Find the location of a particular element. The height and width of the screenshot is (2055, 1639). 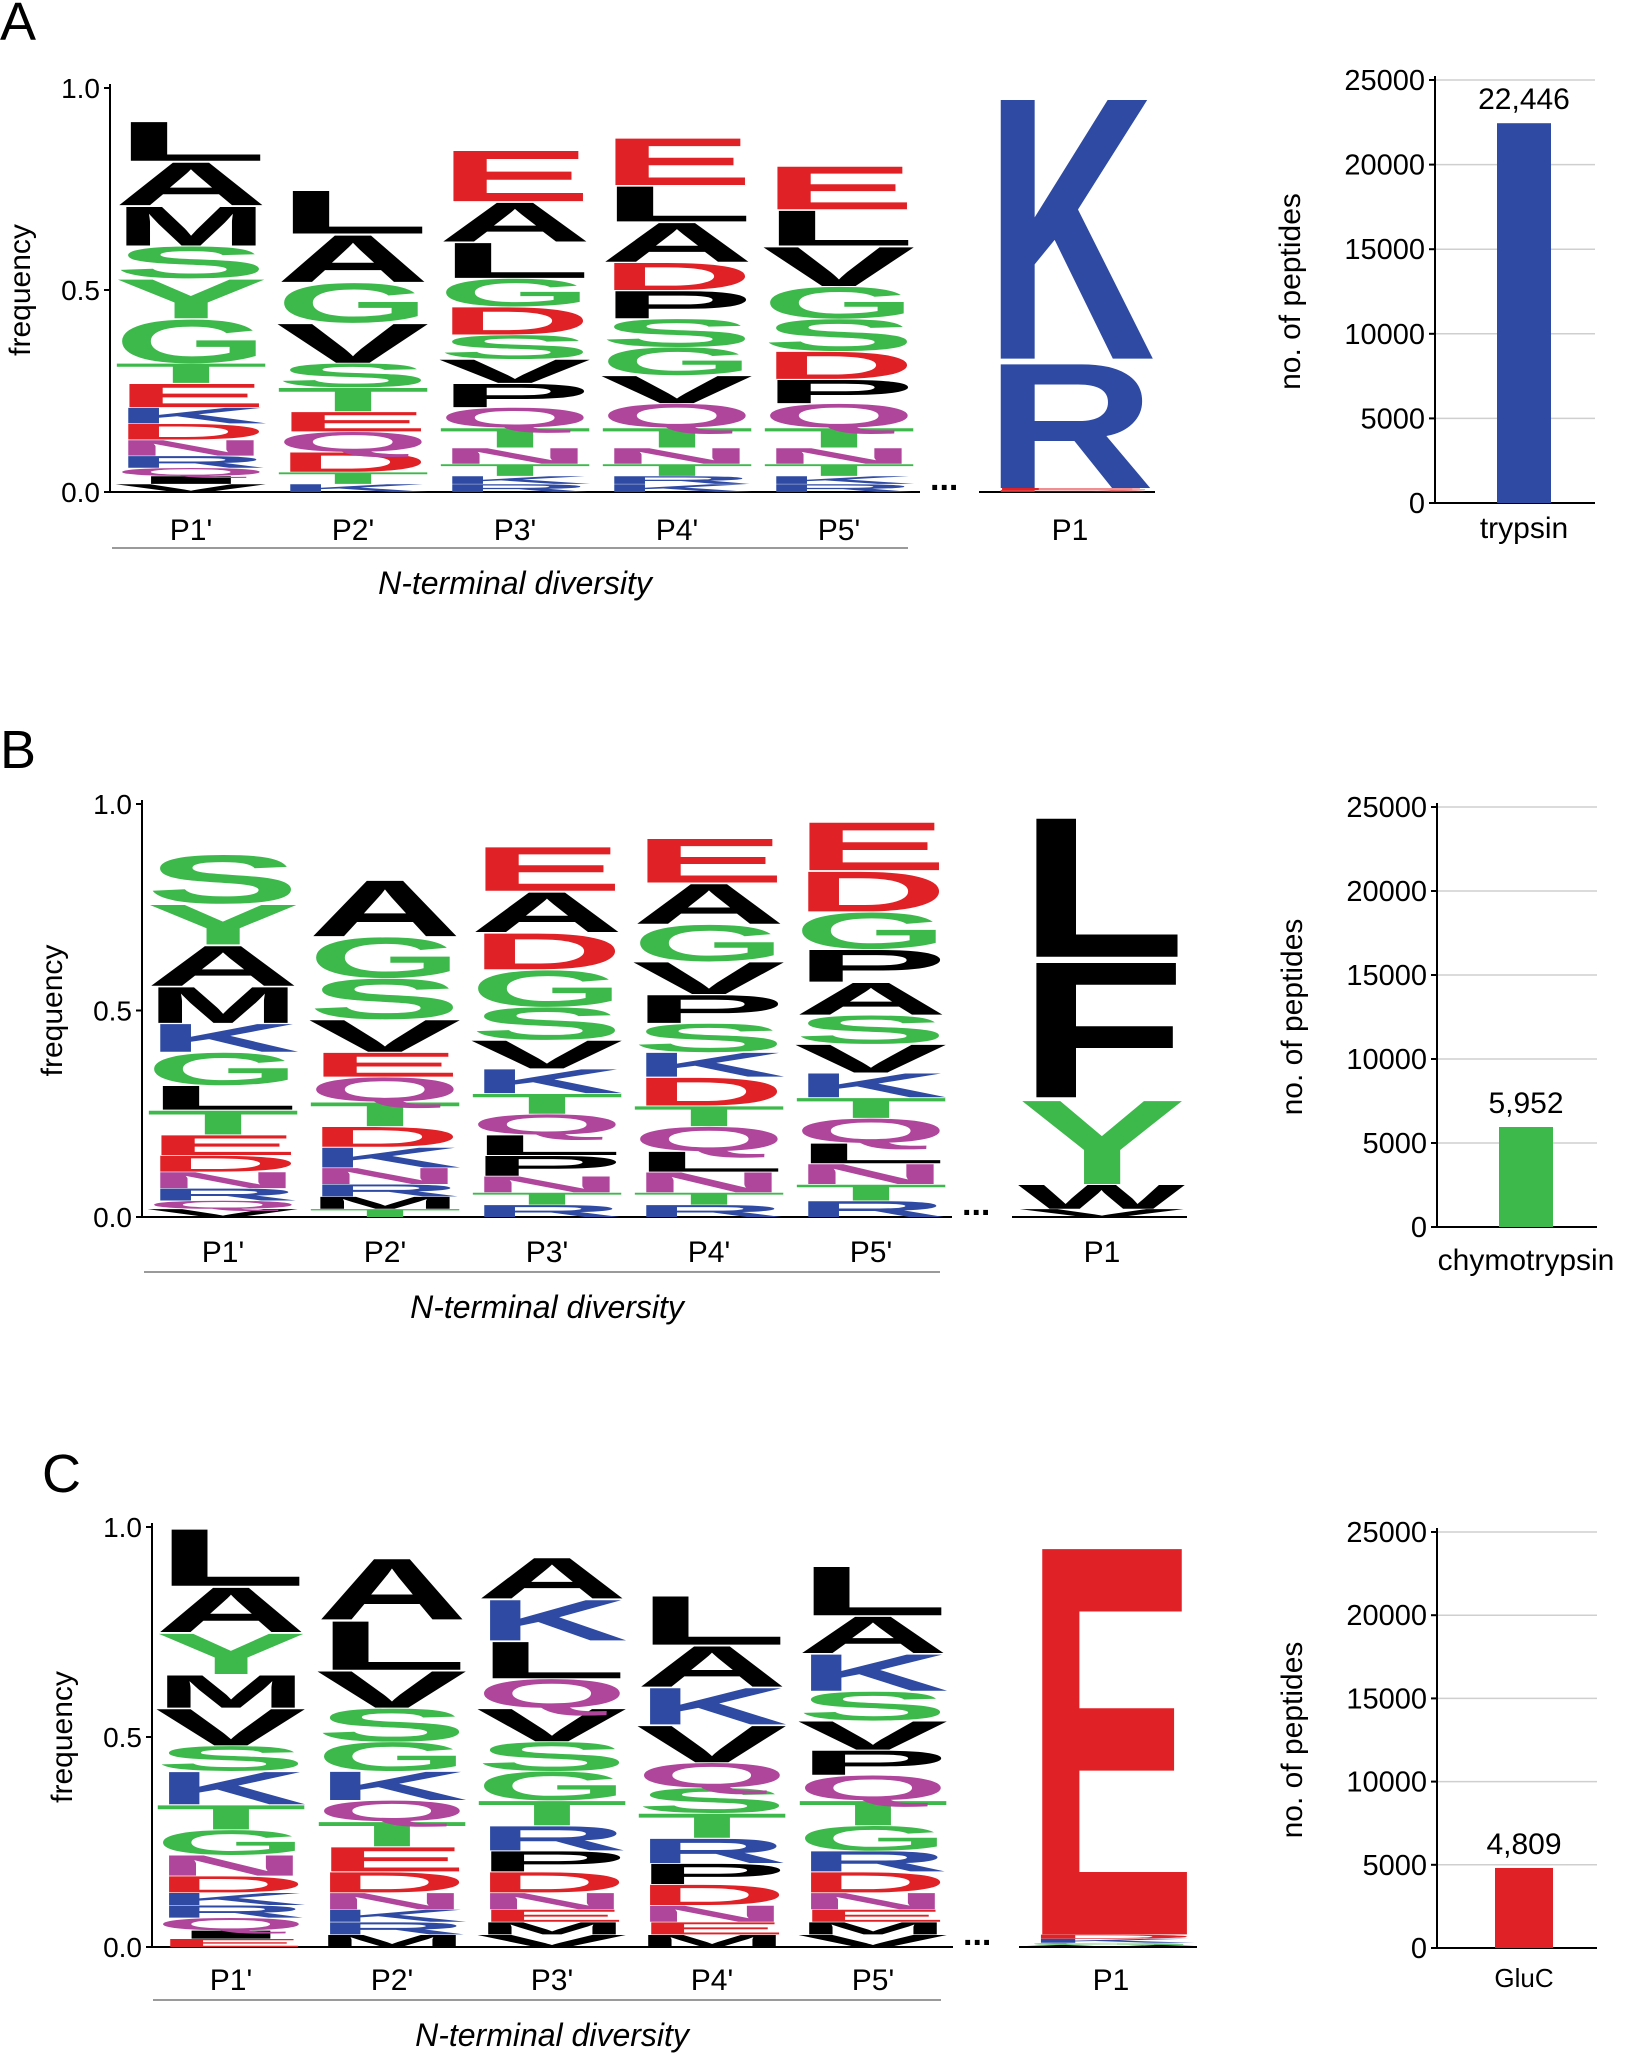

logo-letter-W: W is located at coordinates (1102, 1197).